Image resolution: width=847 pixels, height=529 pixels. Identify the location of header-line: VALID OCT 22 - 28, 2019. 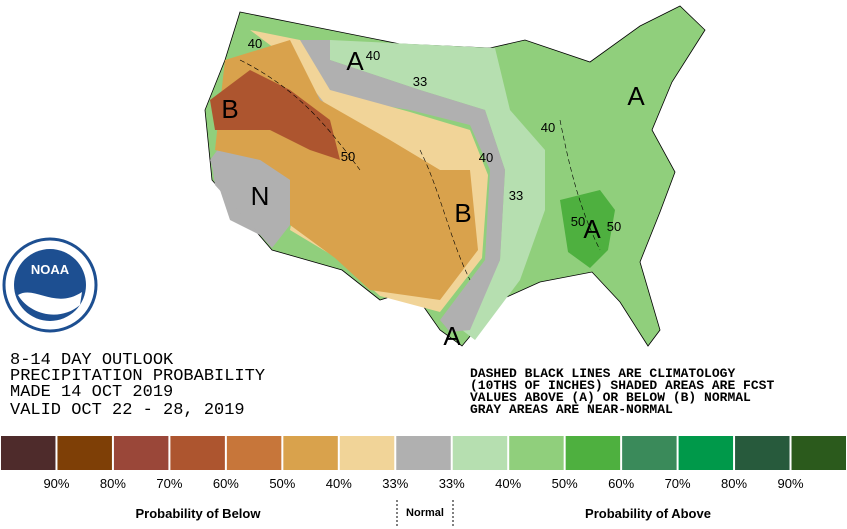
(127, 410).